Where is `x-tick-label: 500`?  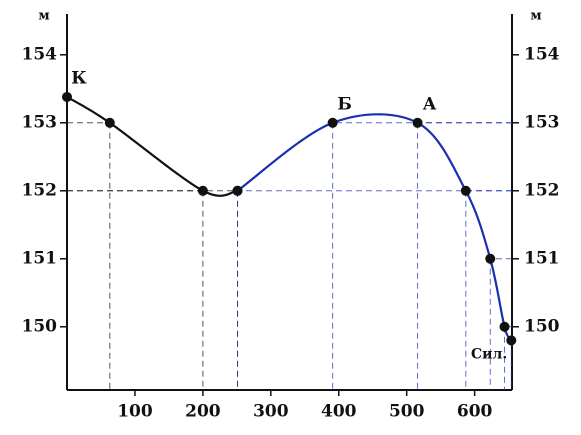 x-tick-label: 500 is located at coordinates (407, 412).